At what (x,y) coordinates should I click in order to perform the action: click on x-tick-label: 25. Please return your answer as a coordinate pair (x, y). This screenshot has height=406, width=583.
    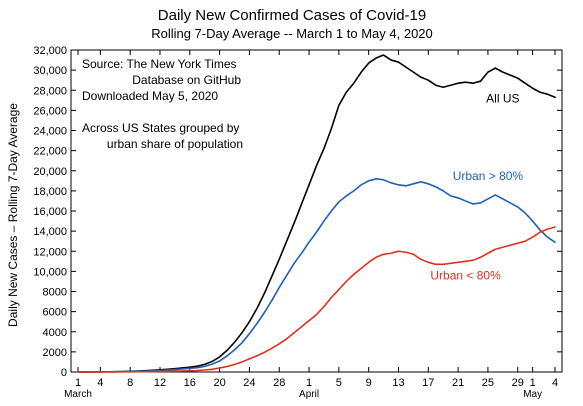
    Looking at the image, I should click on (488, 383).